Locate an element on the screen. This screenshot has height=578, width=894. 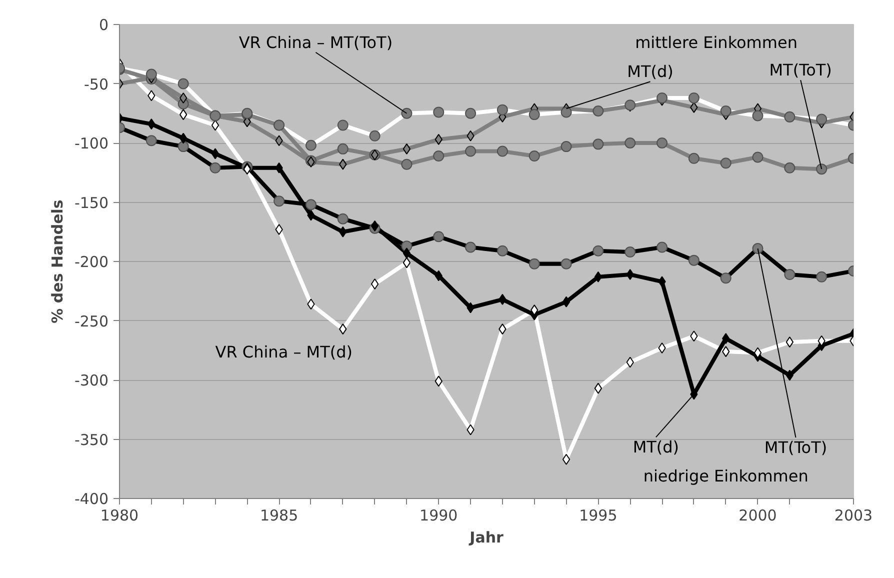
y-tick-label: -350 is located at coordinates (91, 439).